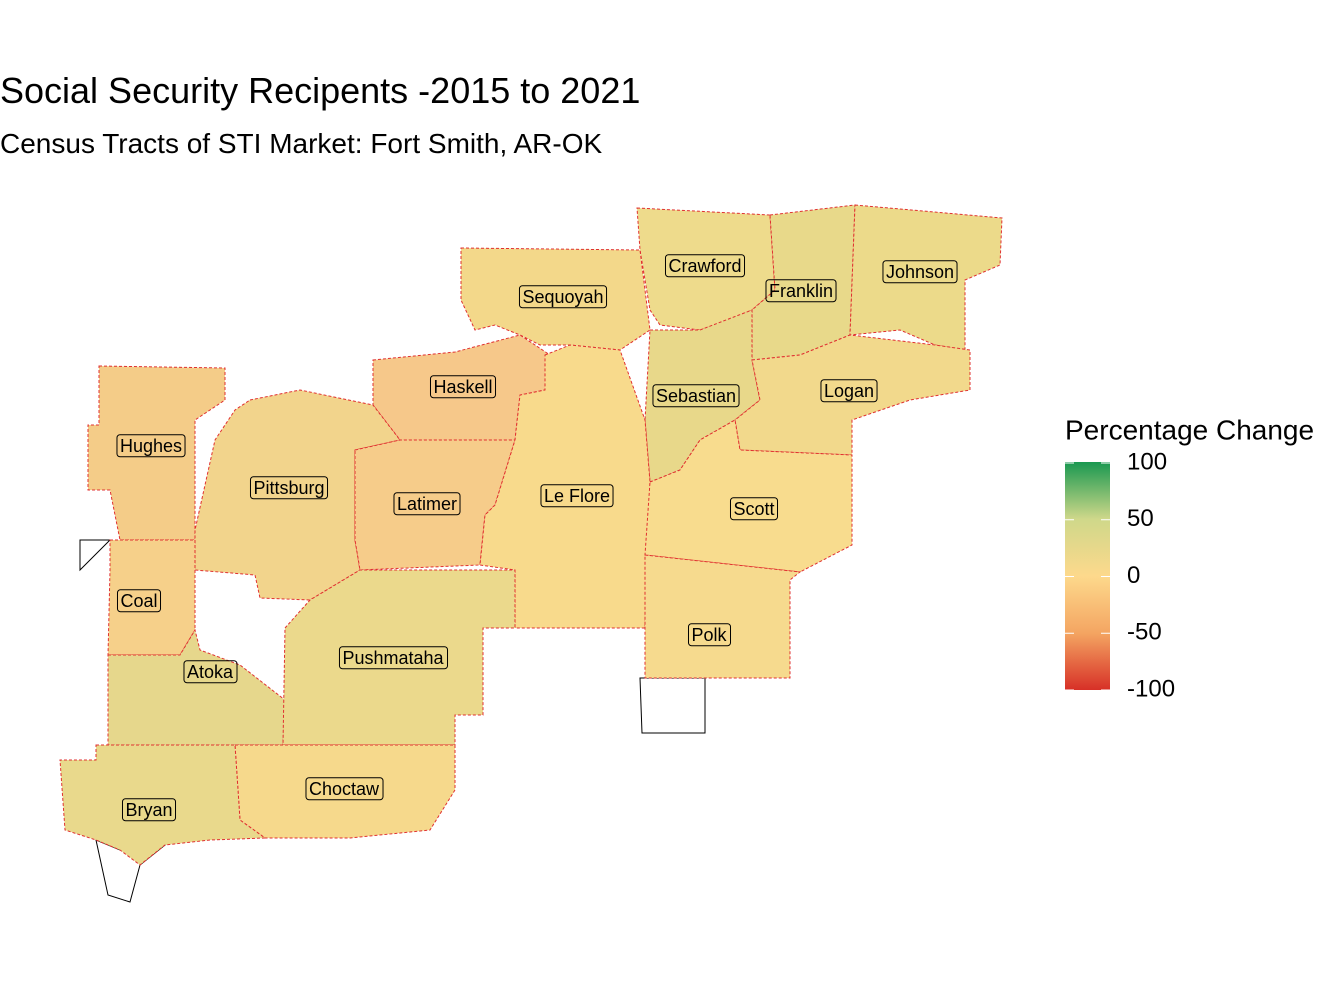  I want to click on county-label: Bryan, so click(148, 810).